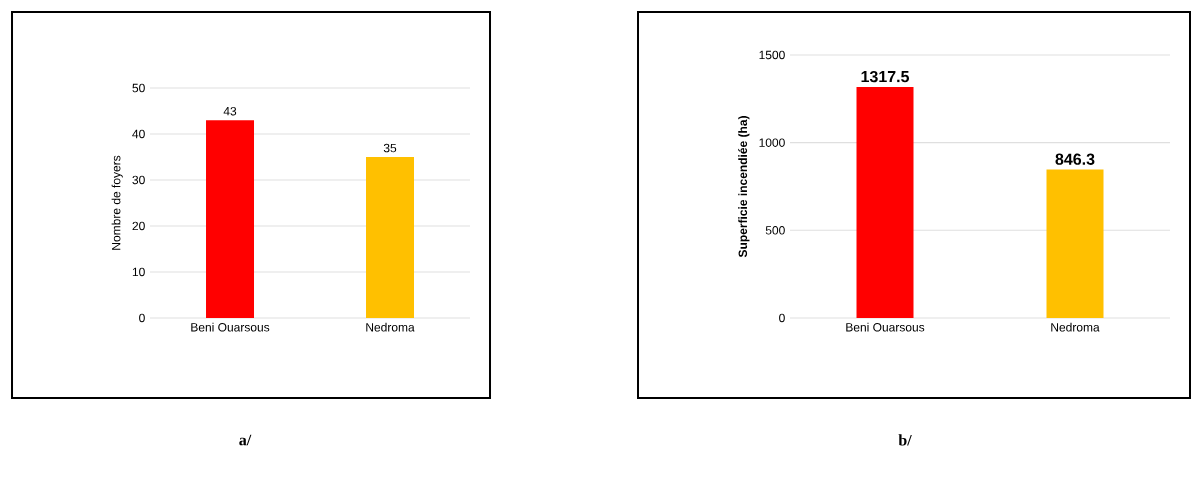 Image resolution: width=1195 pixels, height=477 pixels. I want to click on text: a/, so click(245, 440).